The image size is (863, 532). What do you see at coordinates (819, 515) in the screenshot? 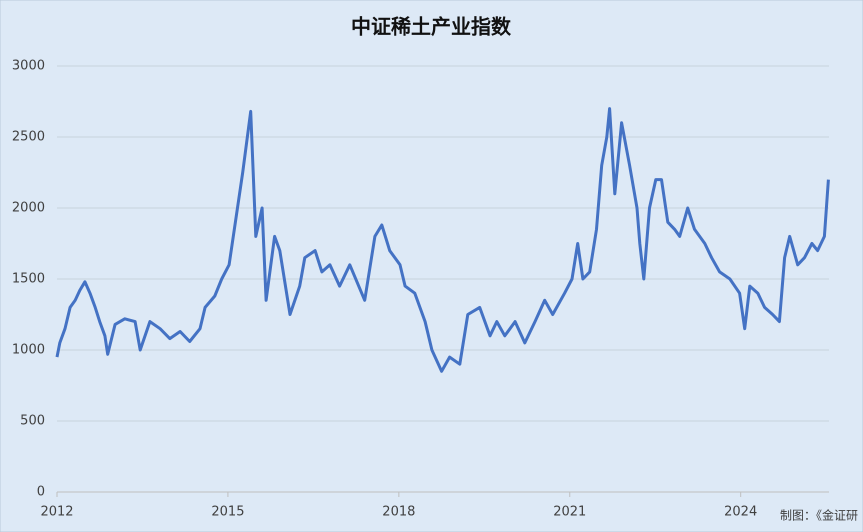
I see `source-note: 制图：《金证研` at bounding box center [819, 515].